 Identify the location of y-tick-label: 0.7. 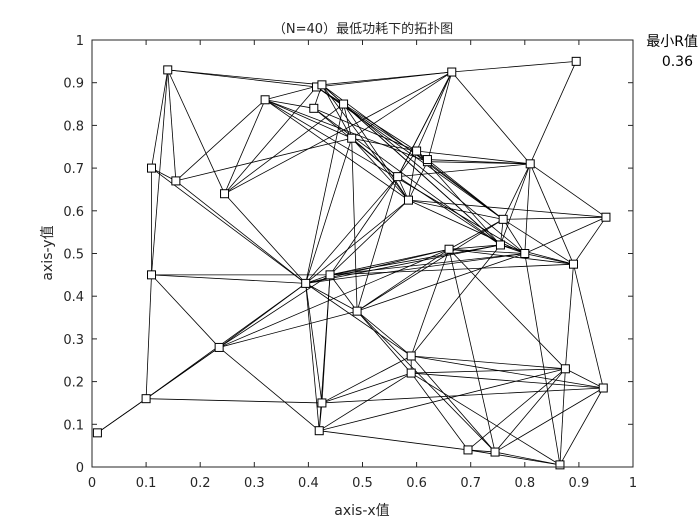
(73, 169).